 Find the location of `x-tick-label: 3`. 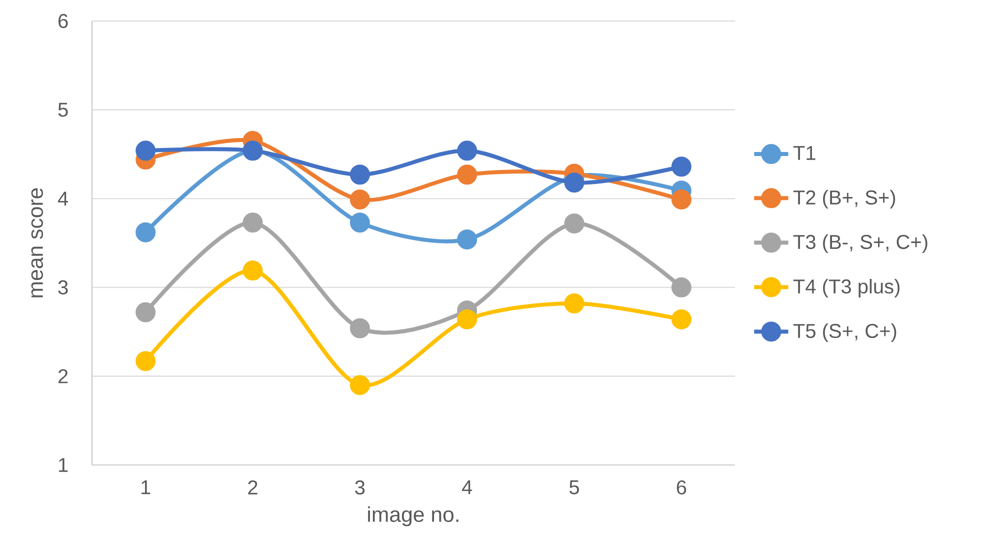

x-tick-label: 3 is located at coordinates (360, 487).